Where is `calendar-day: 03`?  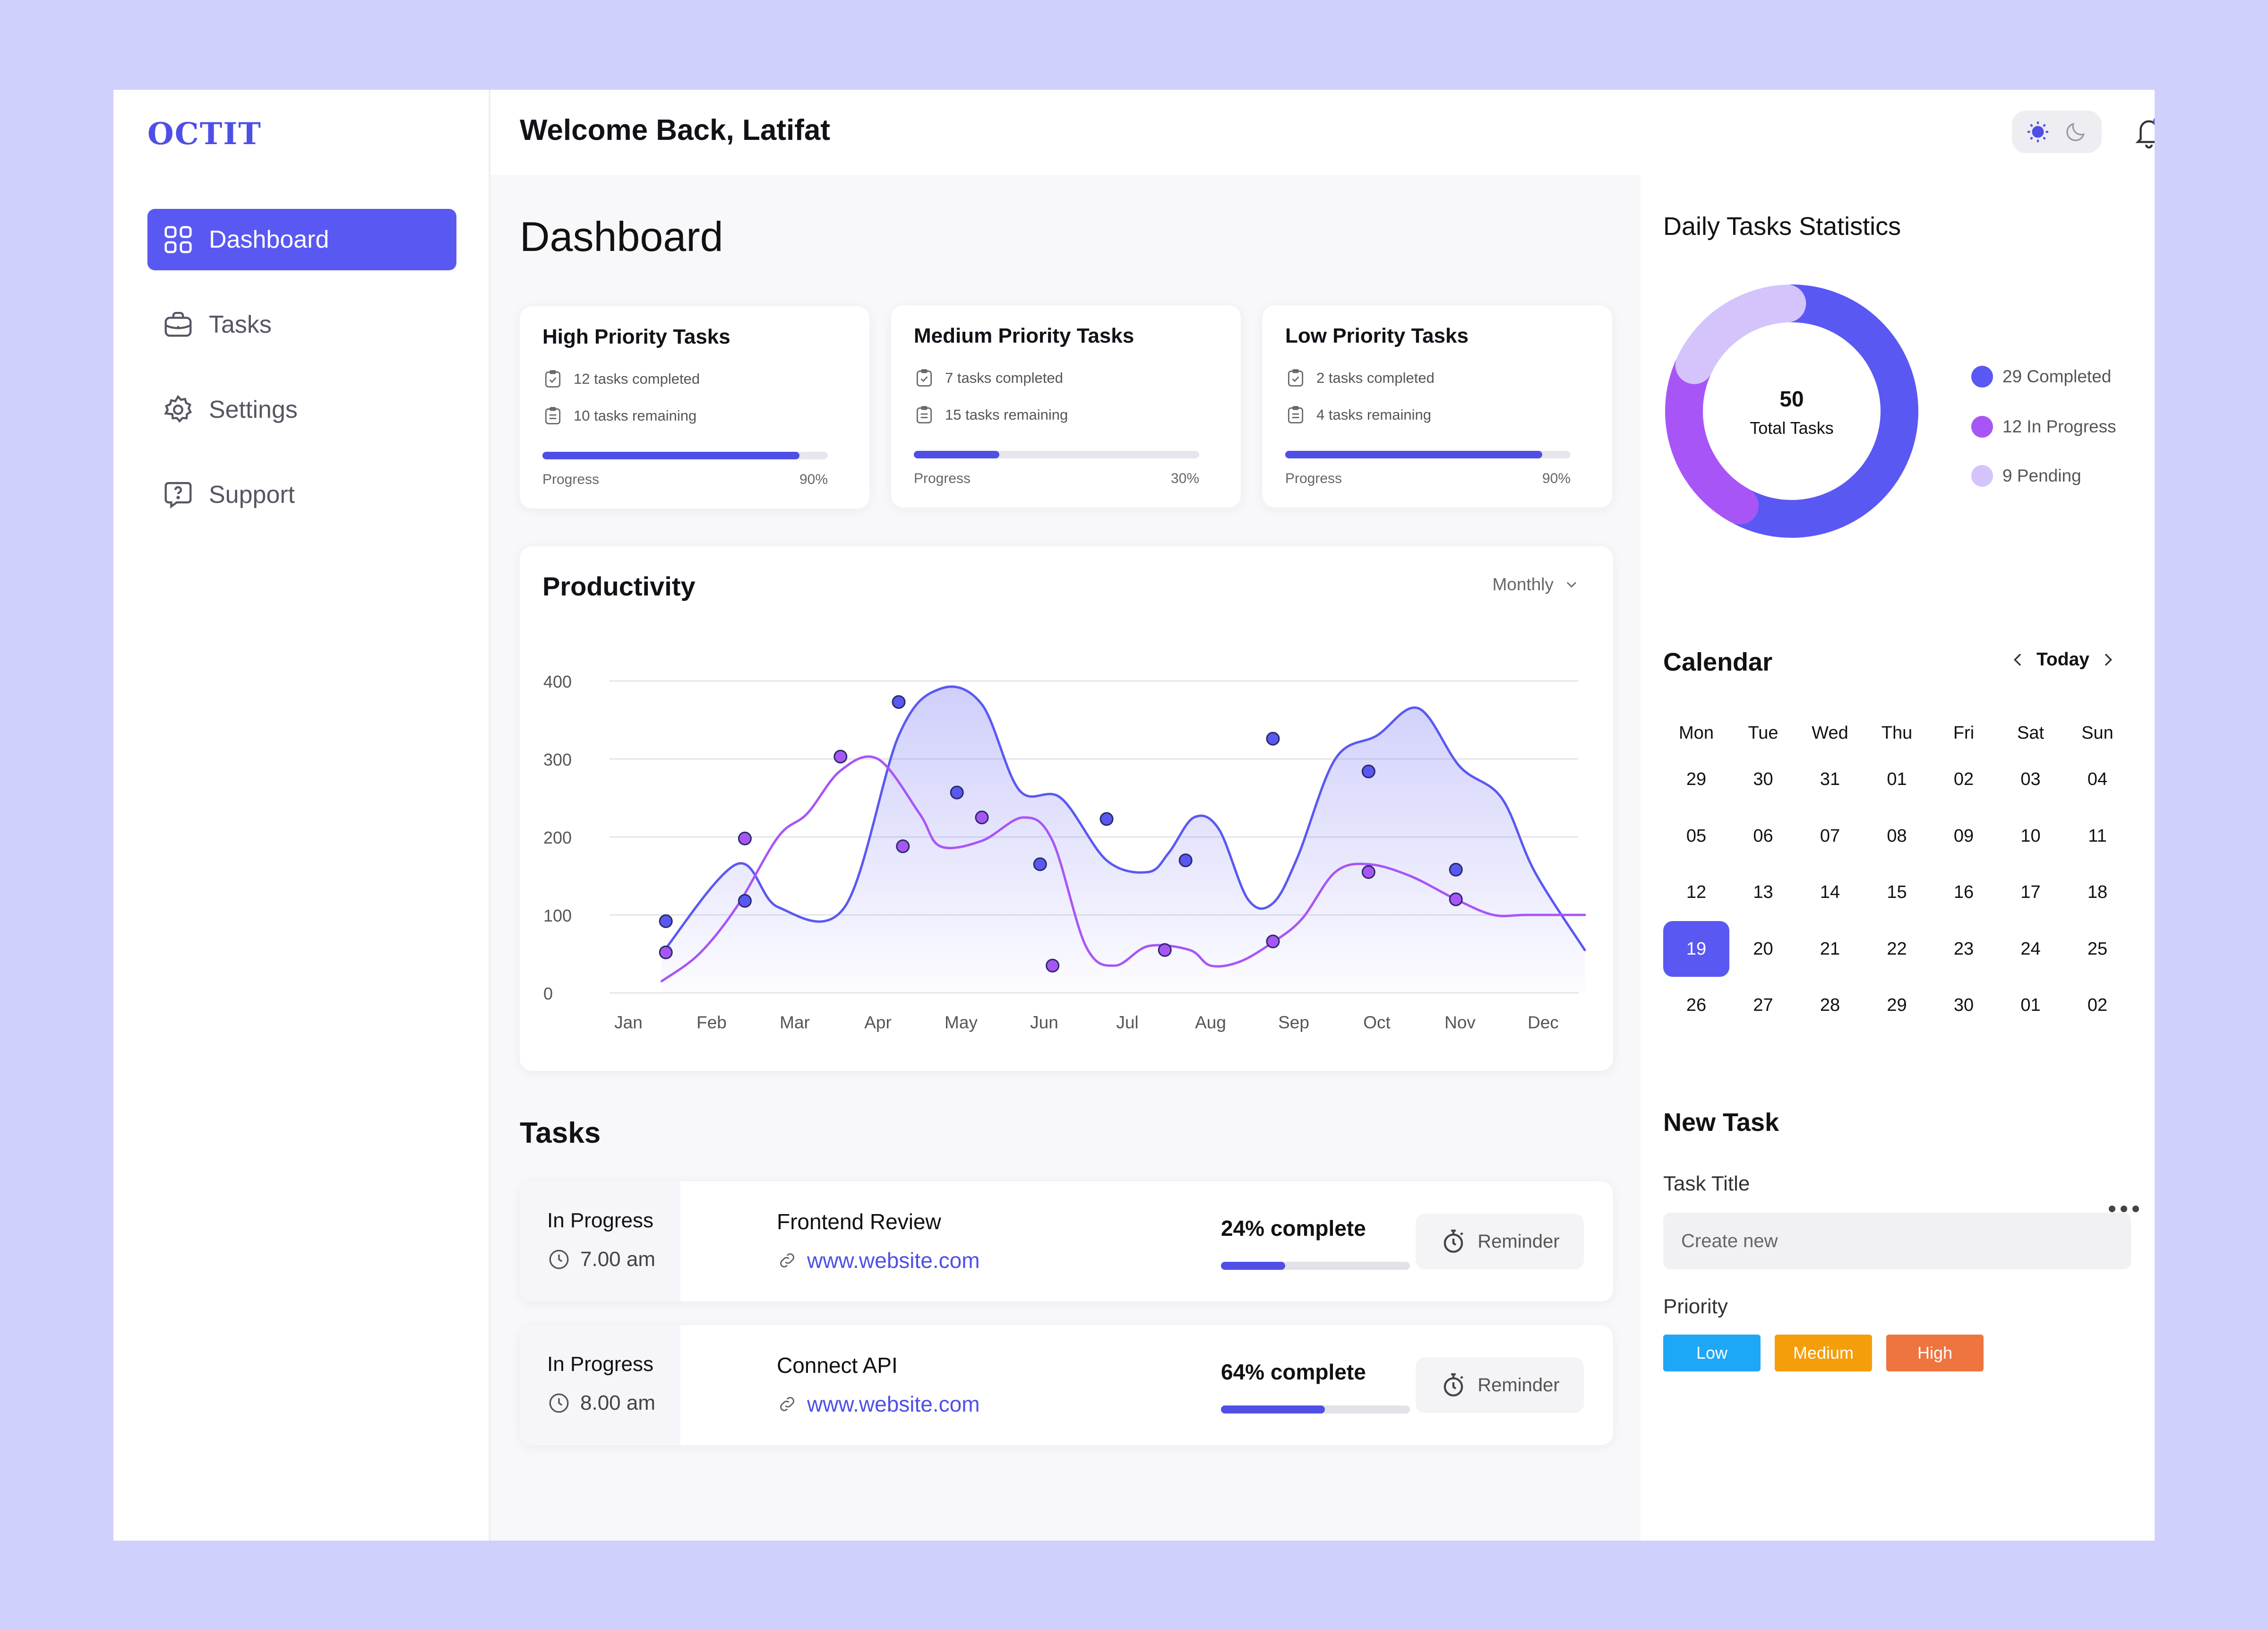 calendar-day: 03 is located at coordinates (2030, 779).